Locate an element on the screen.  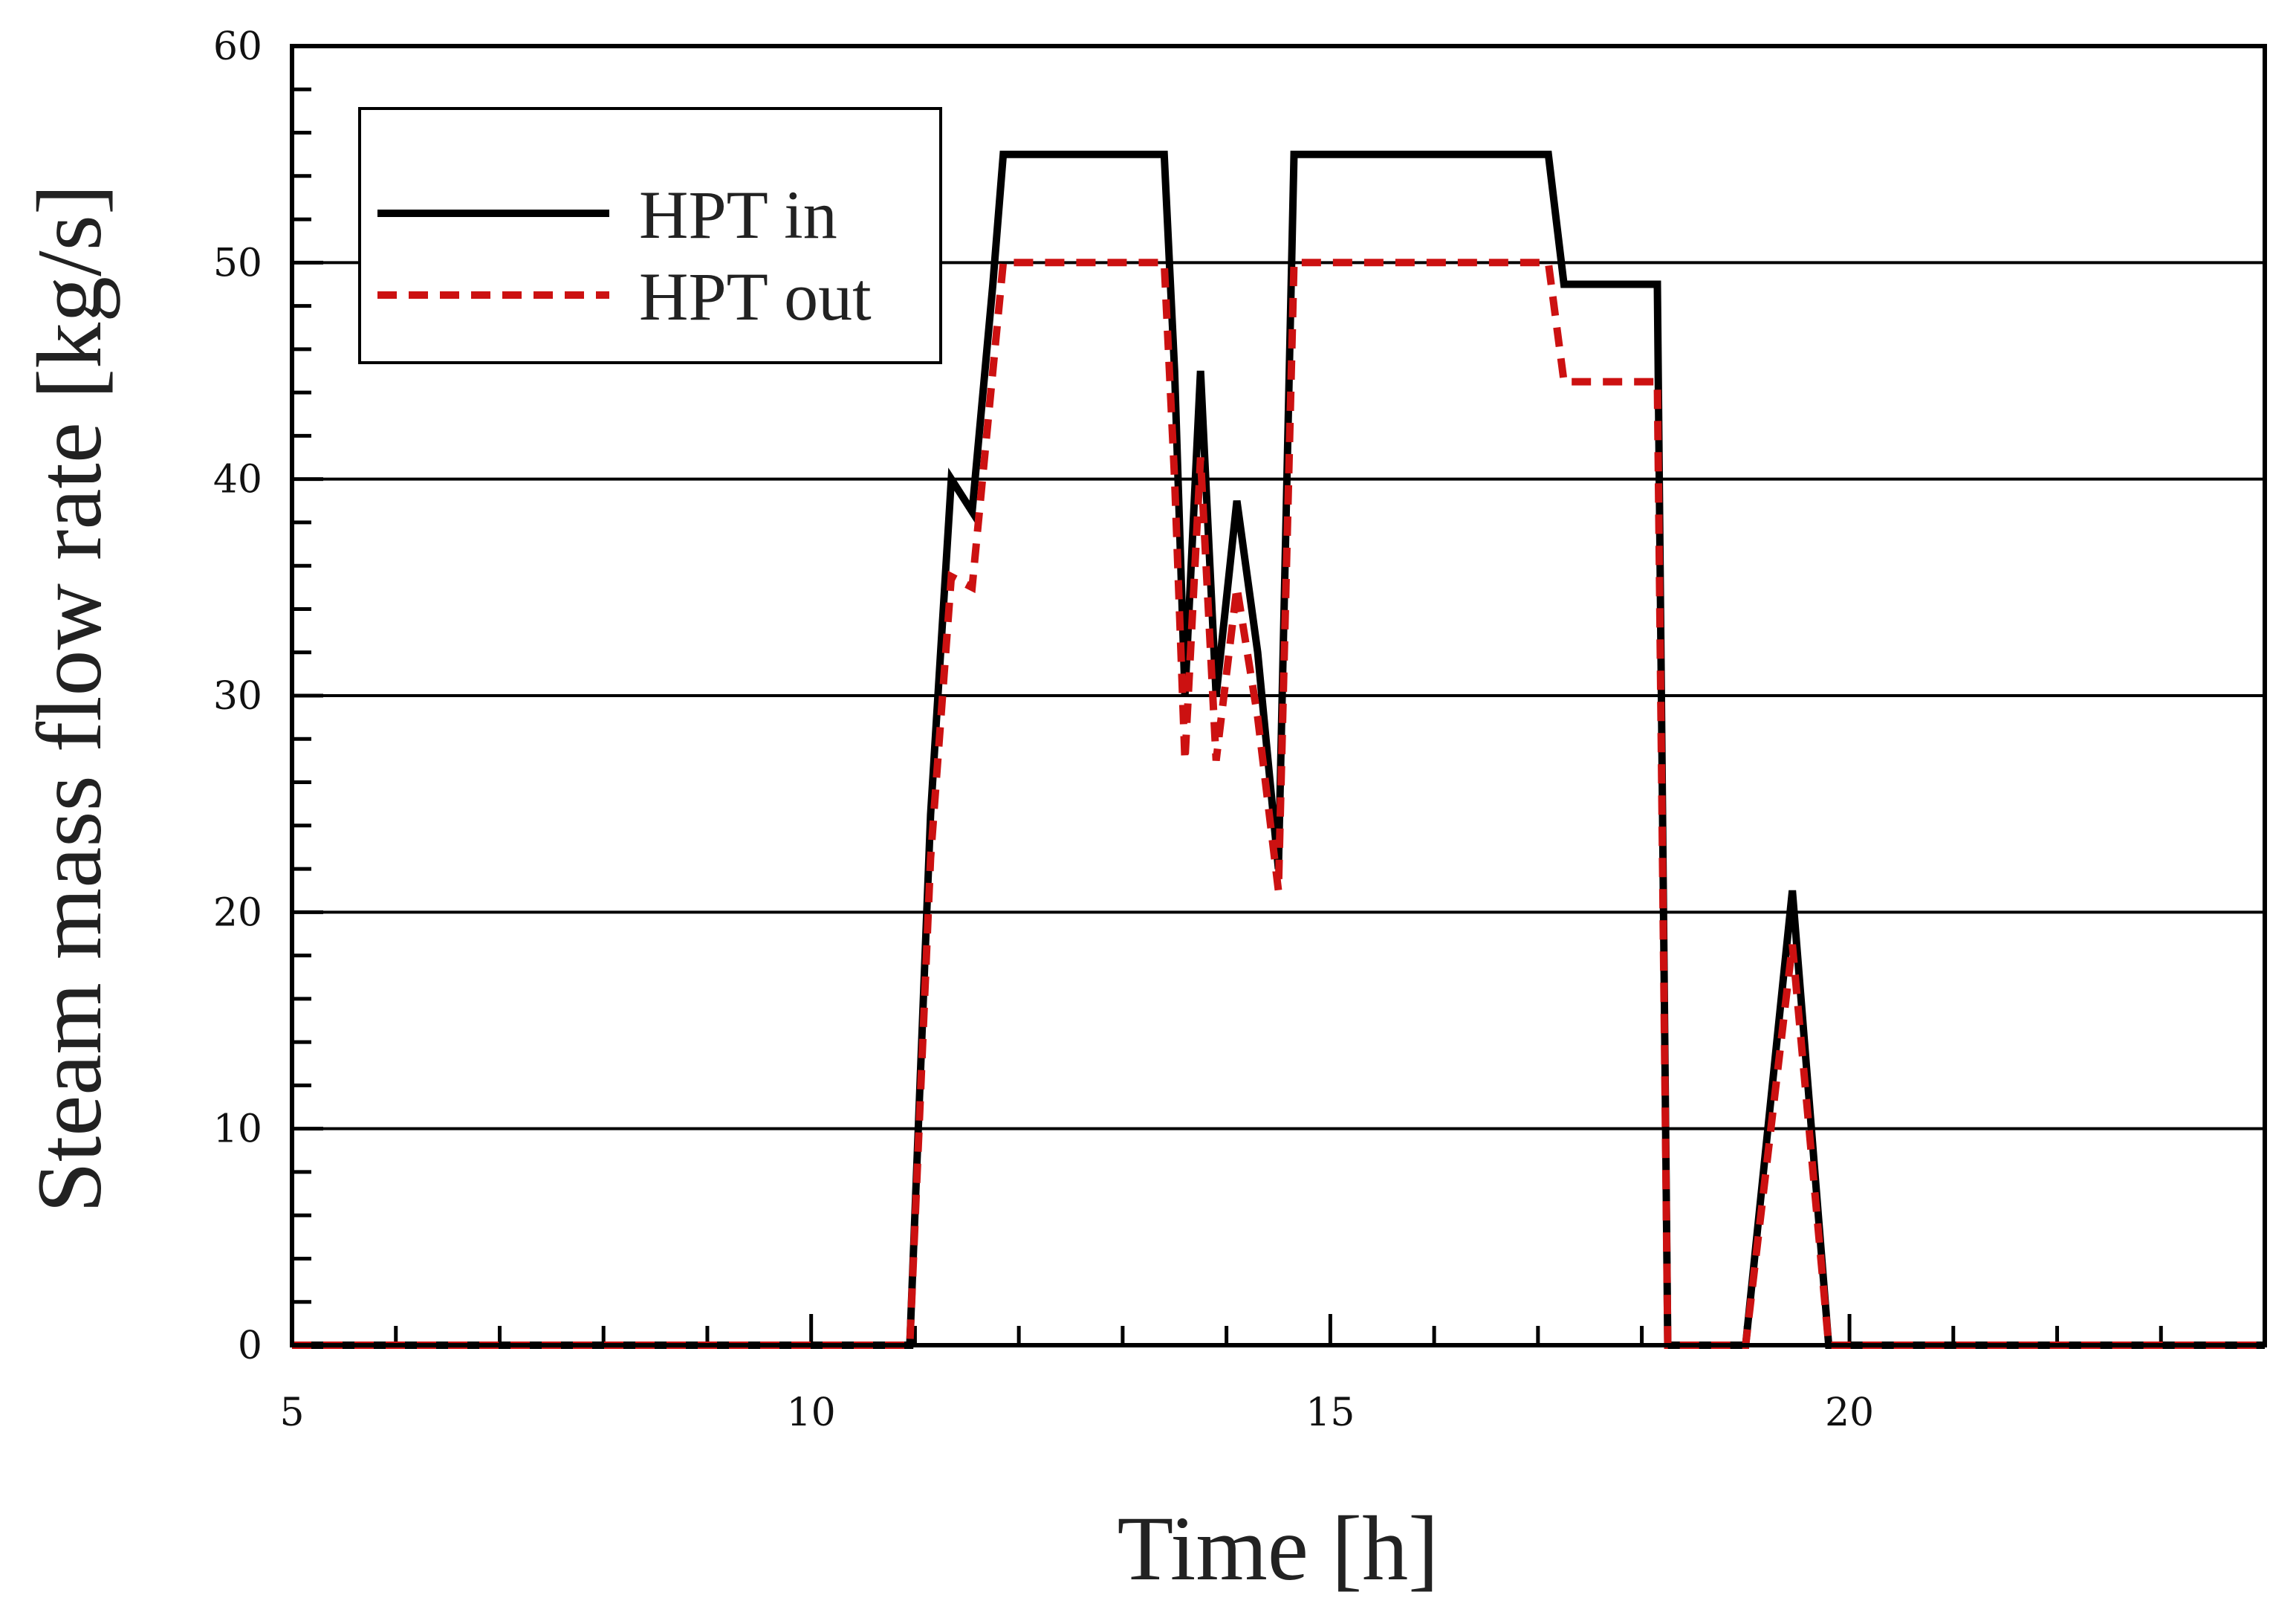
legend-label-hpt-out: HPT out is located at coordinates (756, 297).